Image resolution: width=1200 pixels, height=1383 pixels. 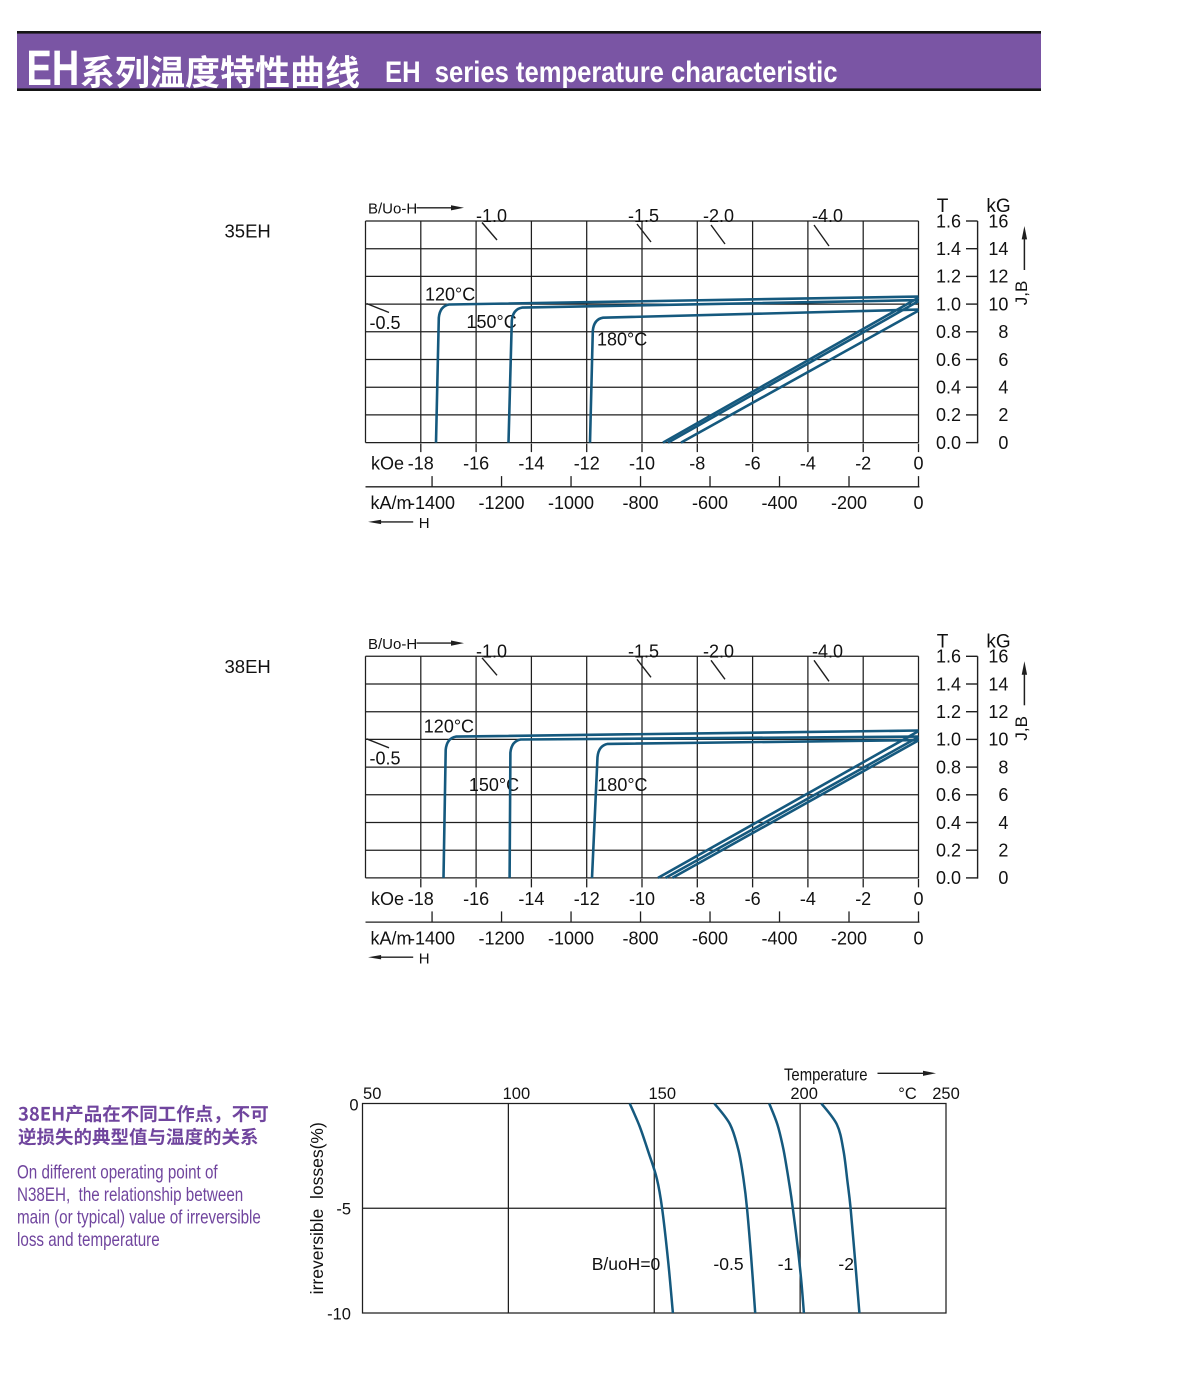 I want to click on y-tick-label-T: 1.4, so click(x=948, y=684).